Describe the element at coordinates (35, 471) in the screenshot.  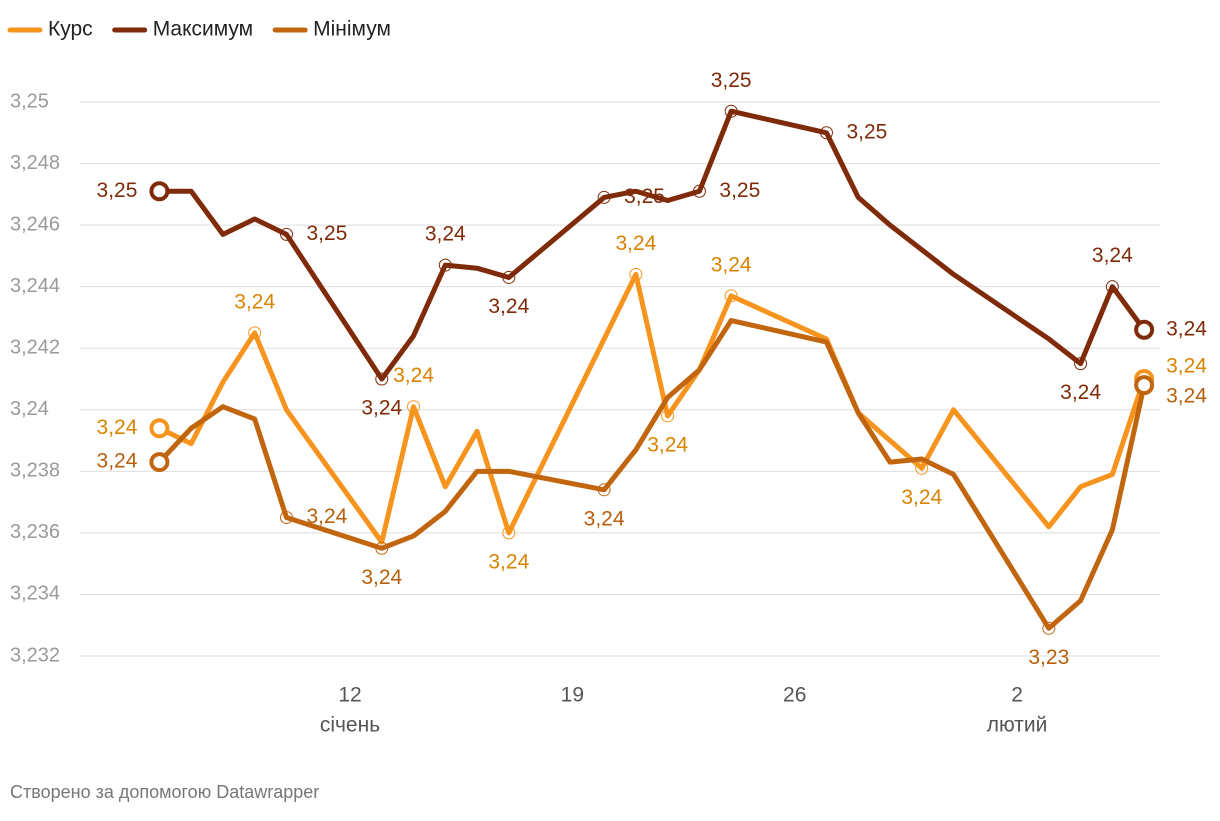
I see `y-tick-label: 3,238` at that location.